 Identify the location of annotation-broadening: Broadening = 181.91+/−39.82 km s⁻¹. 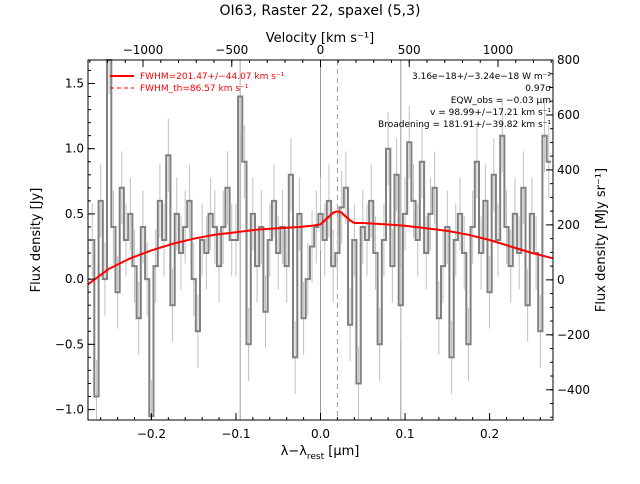
(464, 125).